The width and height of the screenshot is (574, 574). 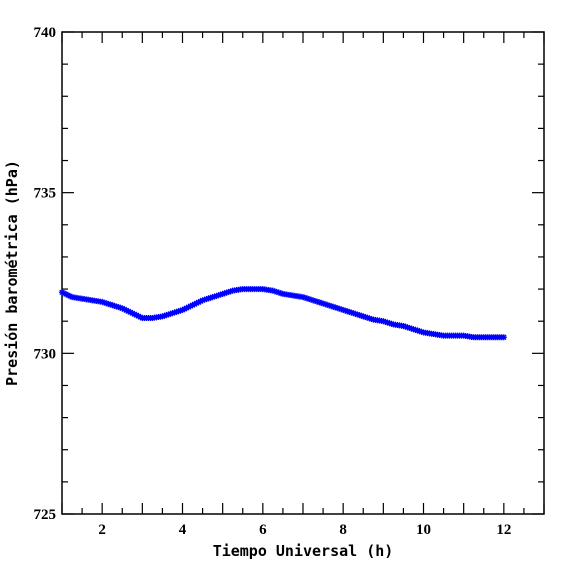 What do you see at coordinates (45, 515) in the screenshot?
I see `y-tick-label: 725` at bounding box center [45, 515].